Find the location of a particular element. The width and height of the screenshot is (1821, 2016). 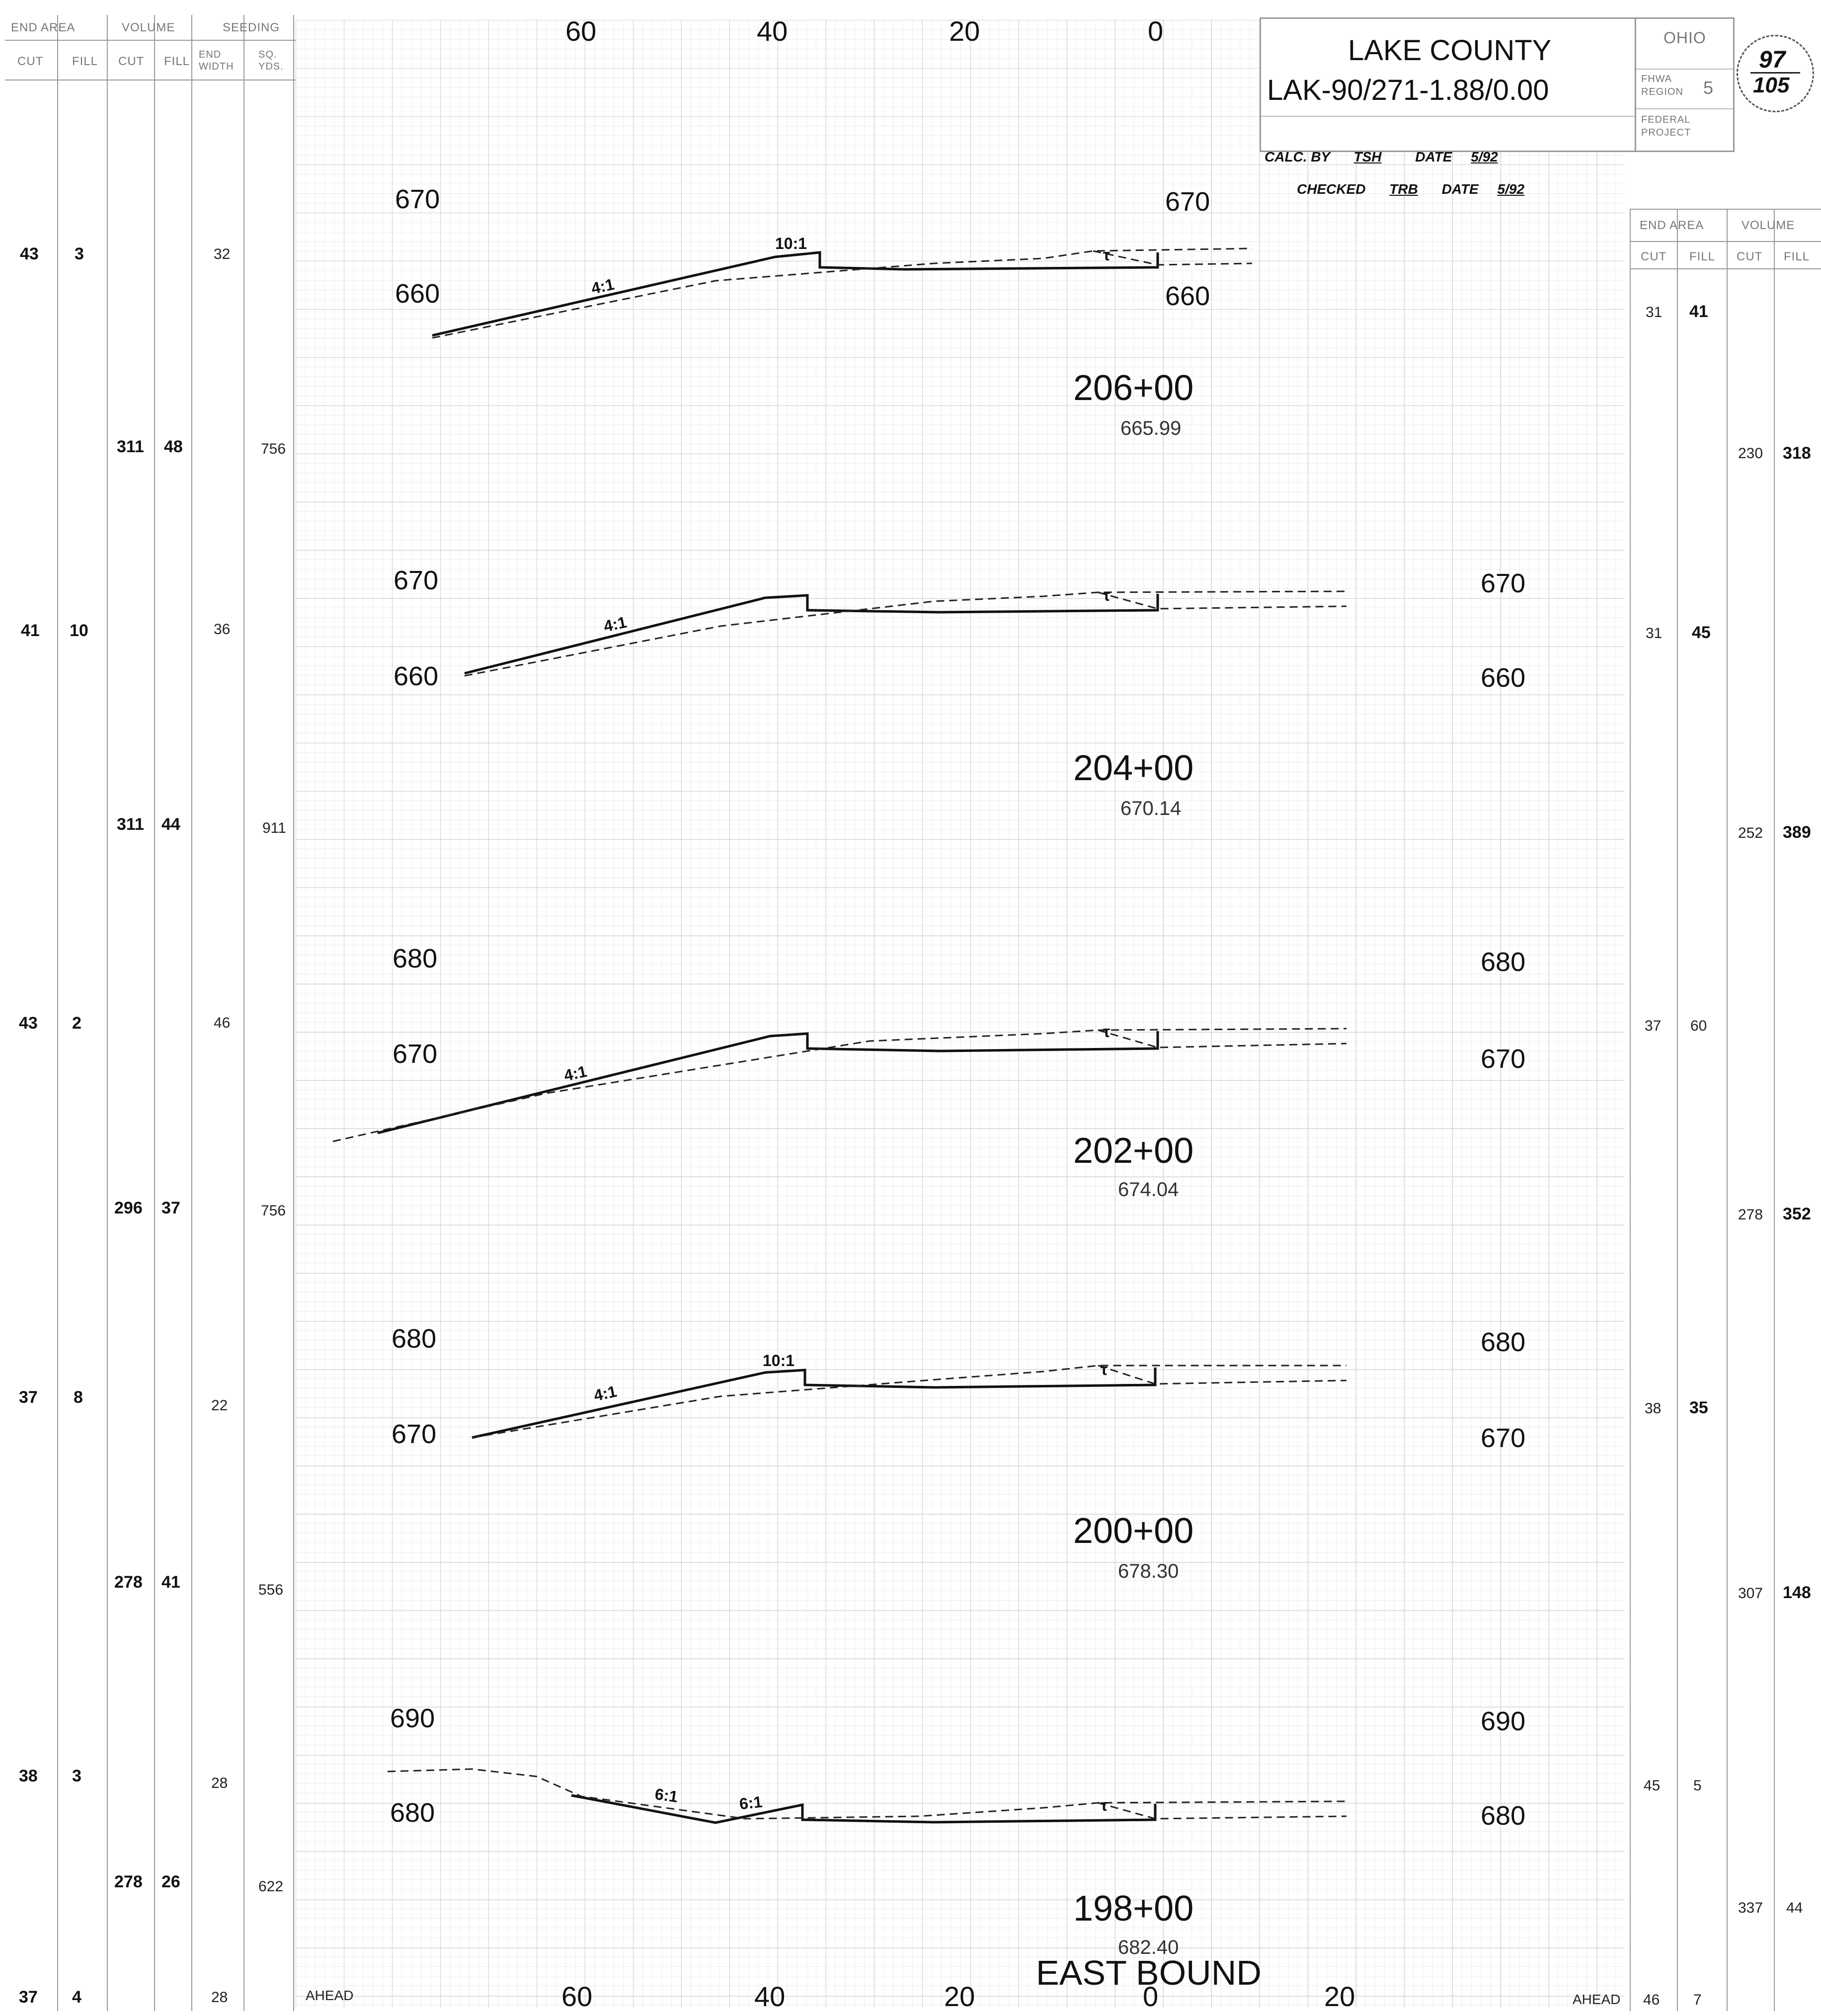

right-volume-fill: 318 is located at coordinates (1797, 453).